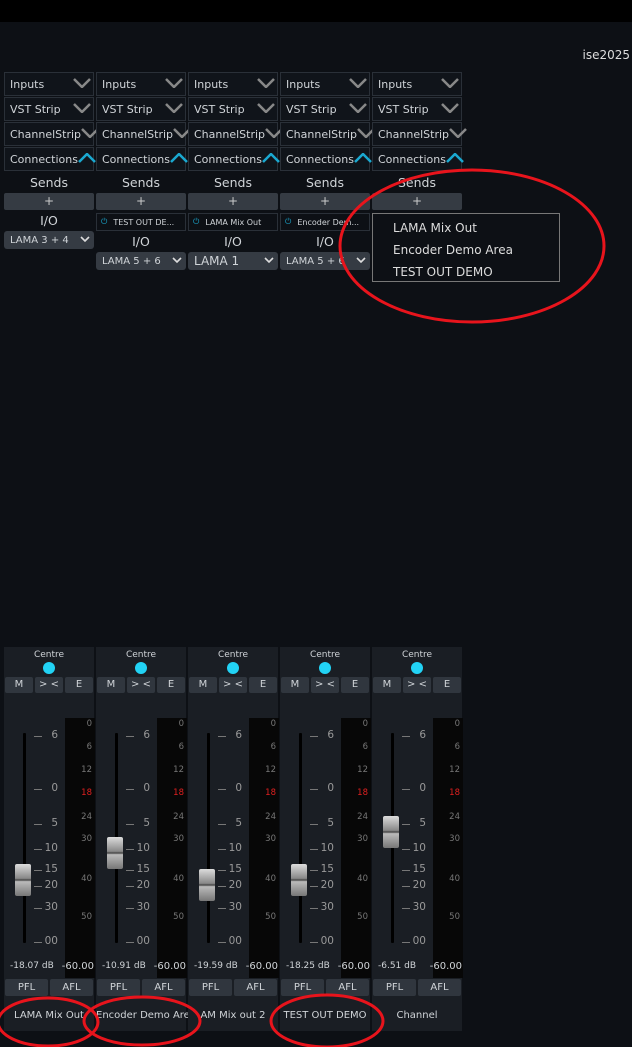 Image resolution: width=632 pixels, height=1047 pixels. What do you see at coordinates (443, 272) in the screenshot?
I see `menu-item: TEST OUT DEMO` at bounding box center [443, 272].